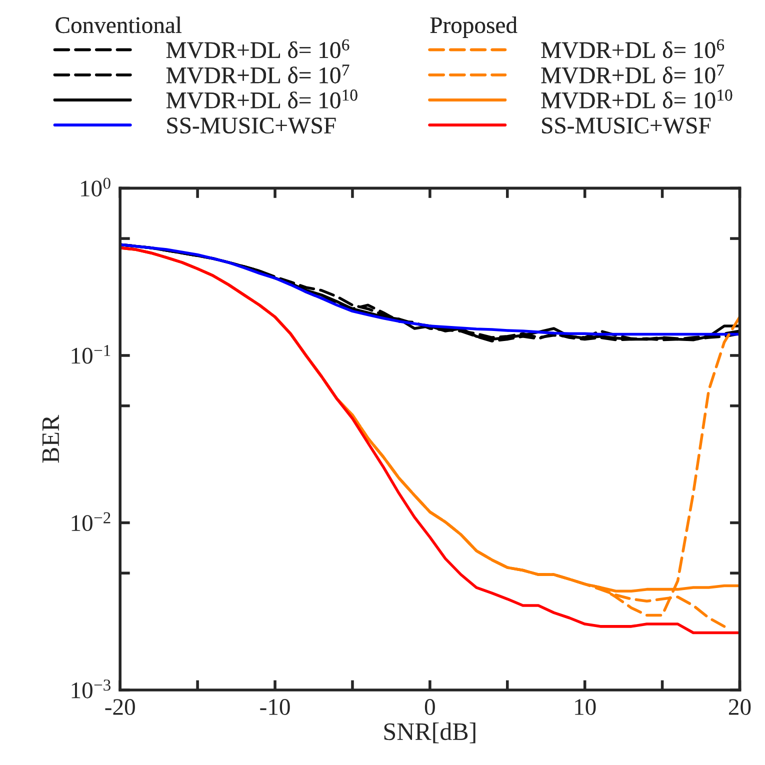 The width and height of the screenshot is (765, 765). I want to click on y-tick-label: 10$^{−1}$, so click(91, 354).